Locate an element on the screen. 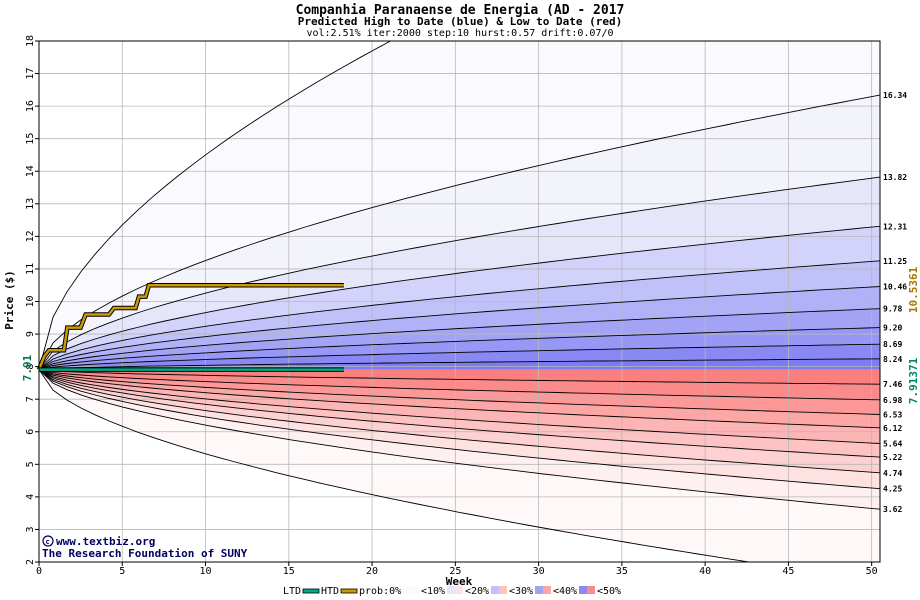 This screenshot has width=920, height=600. x-tick-label: 45 is located at coordinates (788, 571).